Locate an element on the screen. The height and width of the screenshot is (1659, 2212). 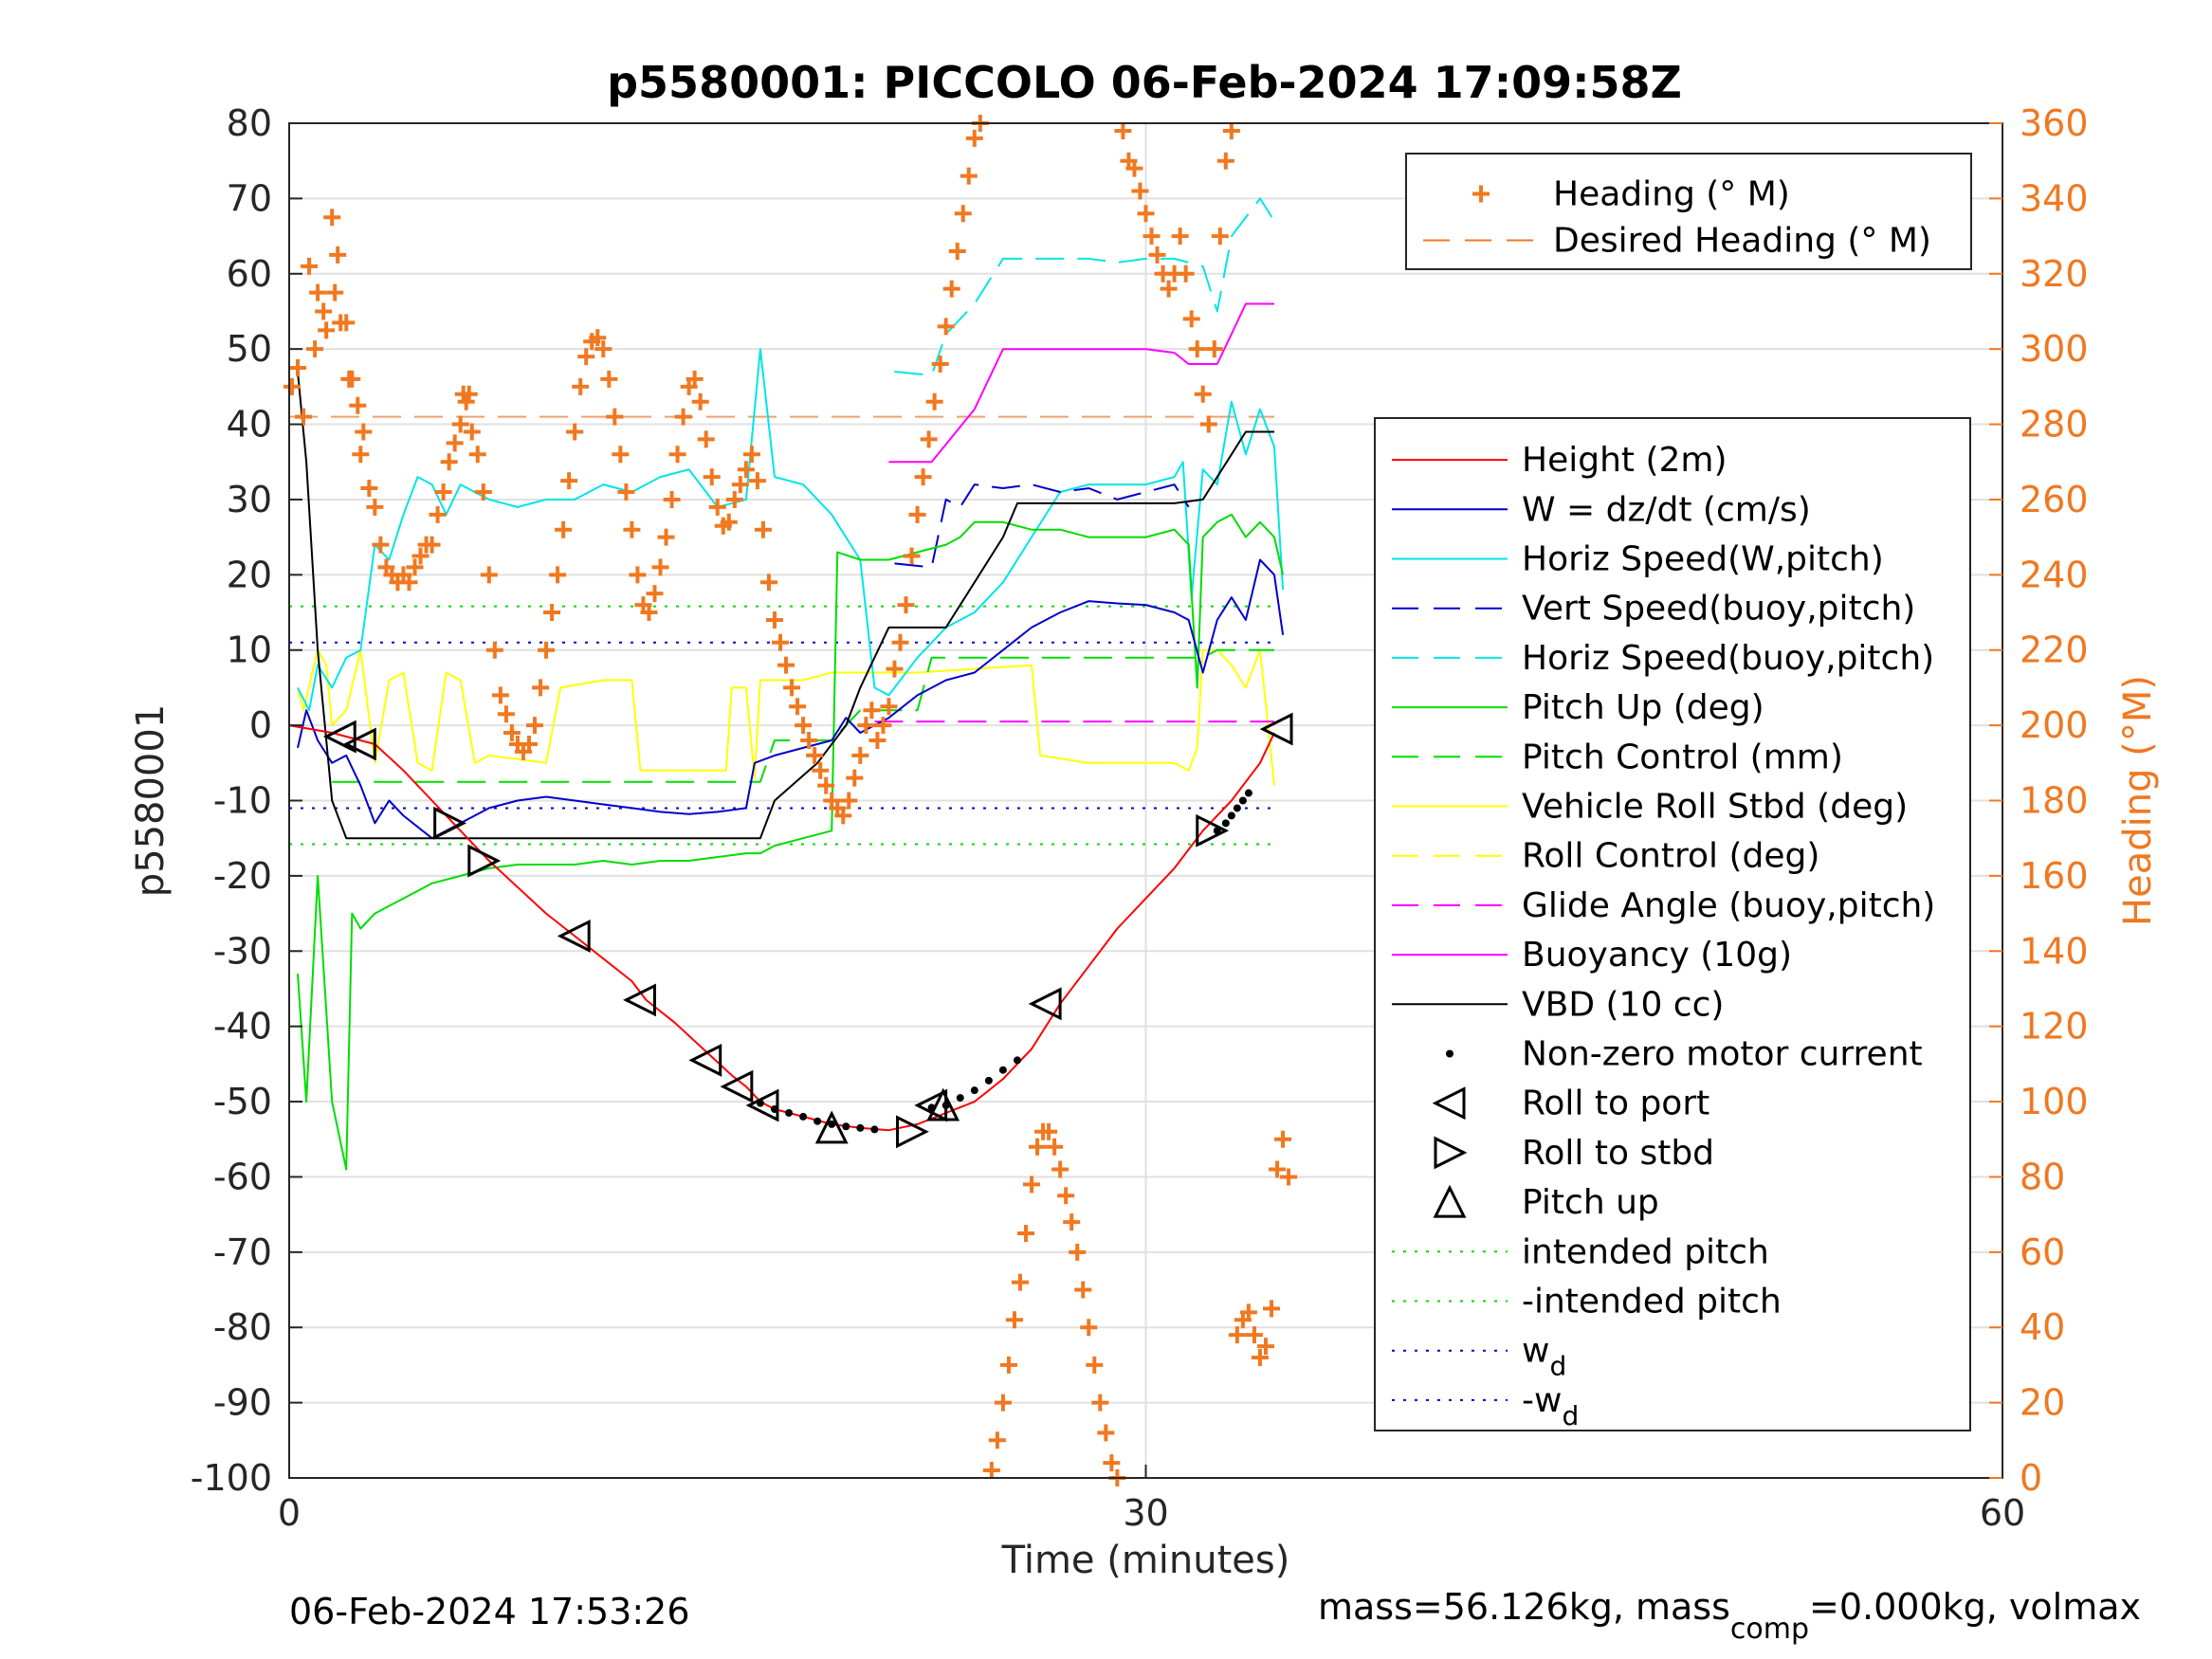
legend-box is located at coordinates (1688, 211).